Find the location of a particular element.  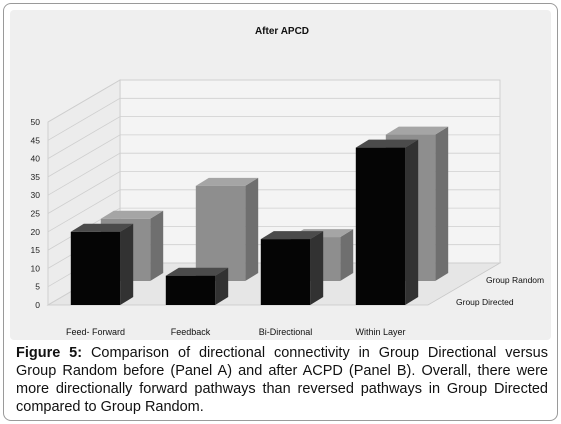

y-tick-label: 35 is located at coordinates (36, 177).